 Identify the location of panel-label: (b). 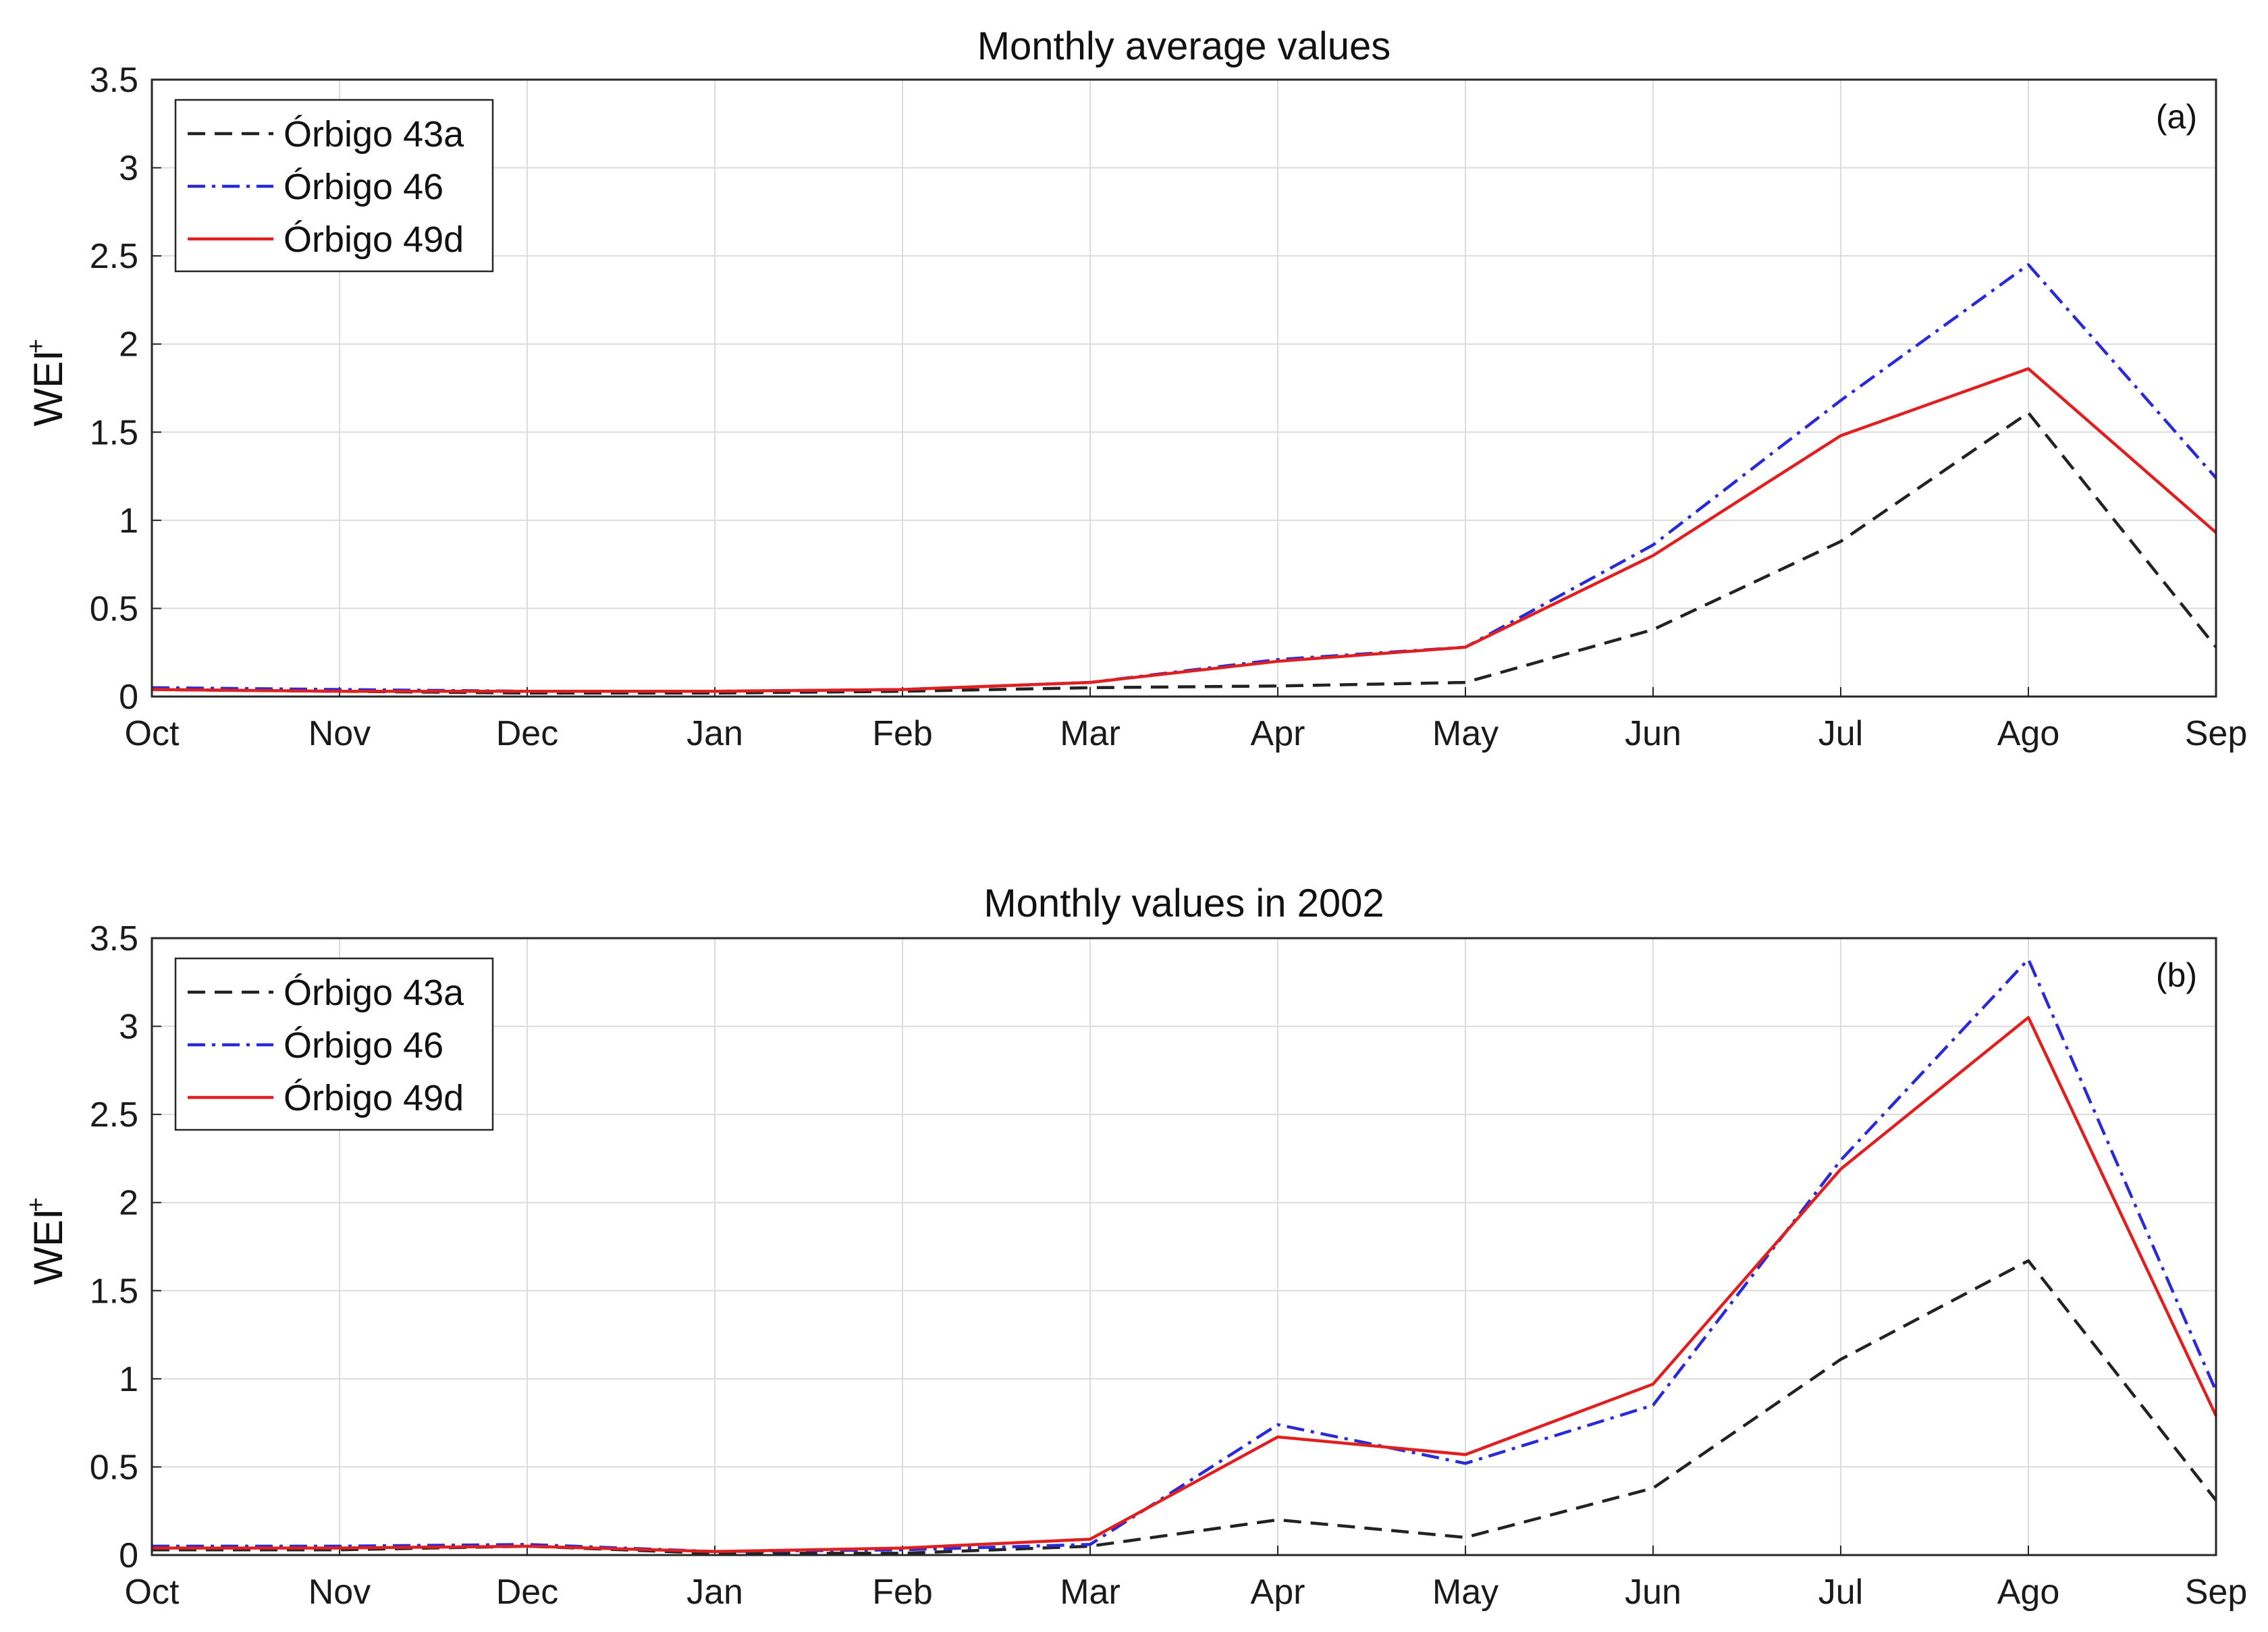
(2176, 975).